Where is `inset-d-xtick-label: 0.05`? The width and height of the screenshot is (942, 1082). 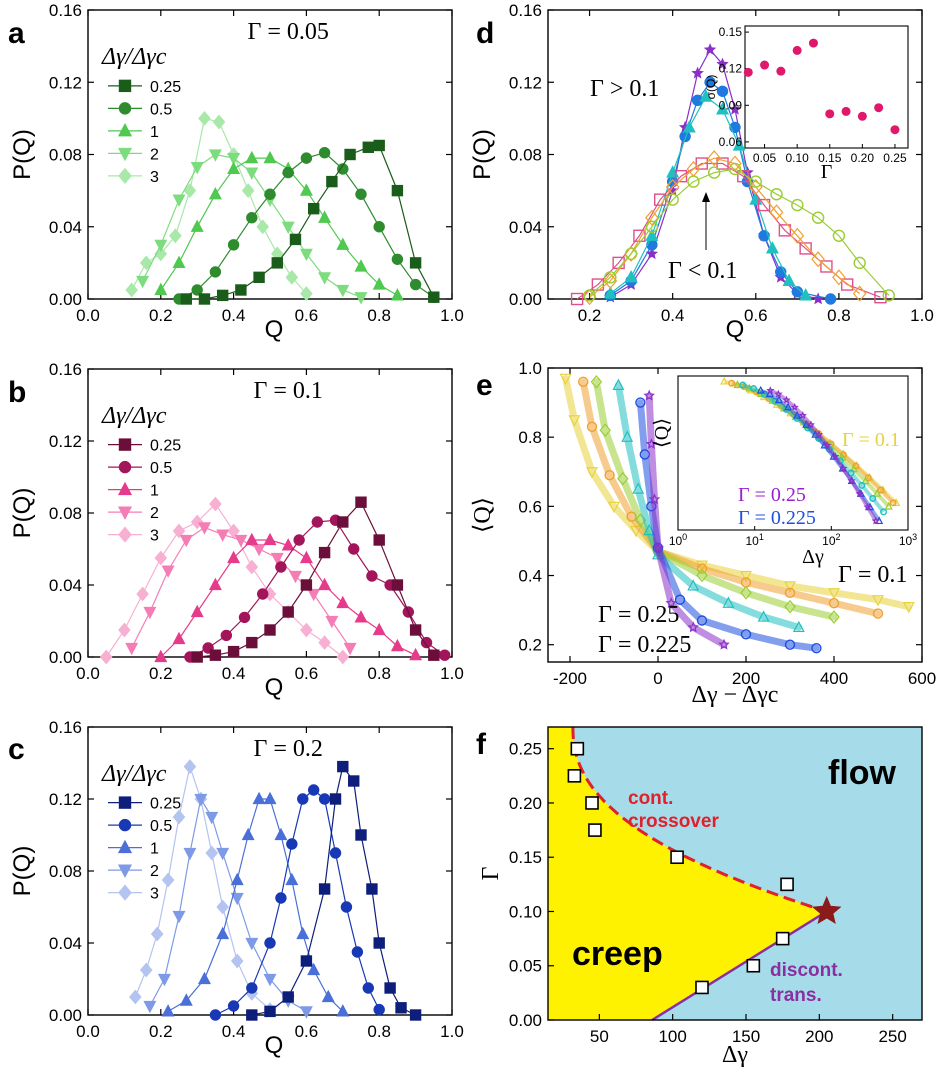
inset-d-xtick-label: 0.05 is located at coordinates (765, 158).